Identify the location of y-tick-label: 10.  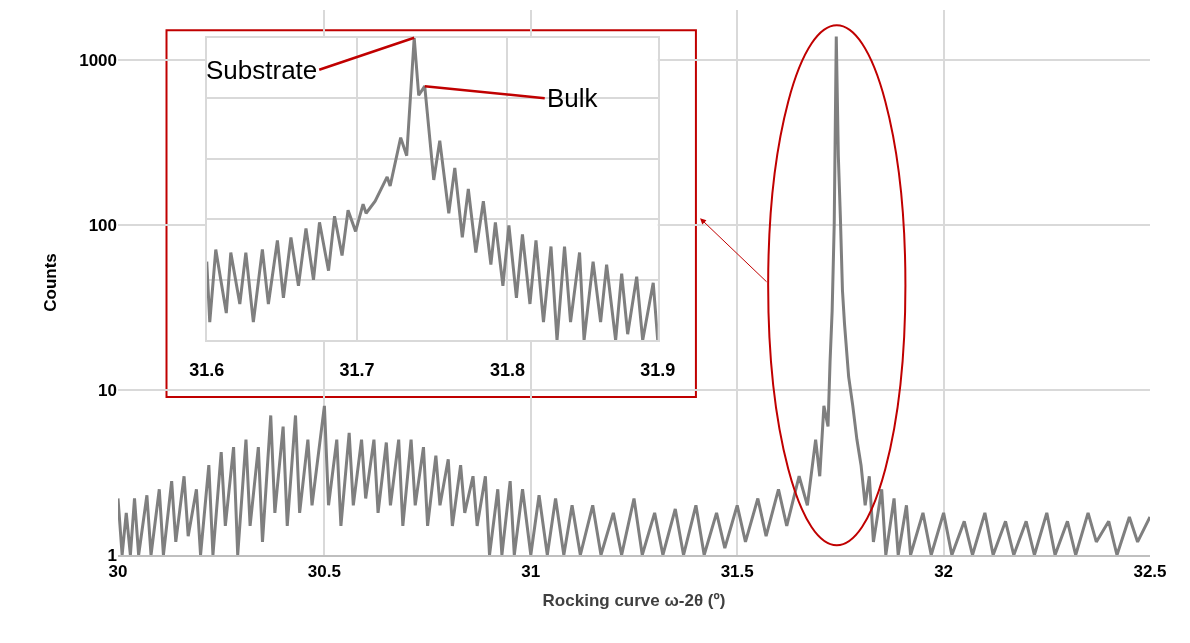
(107, 390).